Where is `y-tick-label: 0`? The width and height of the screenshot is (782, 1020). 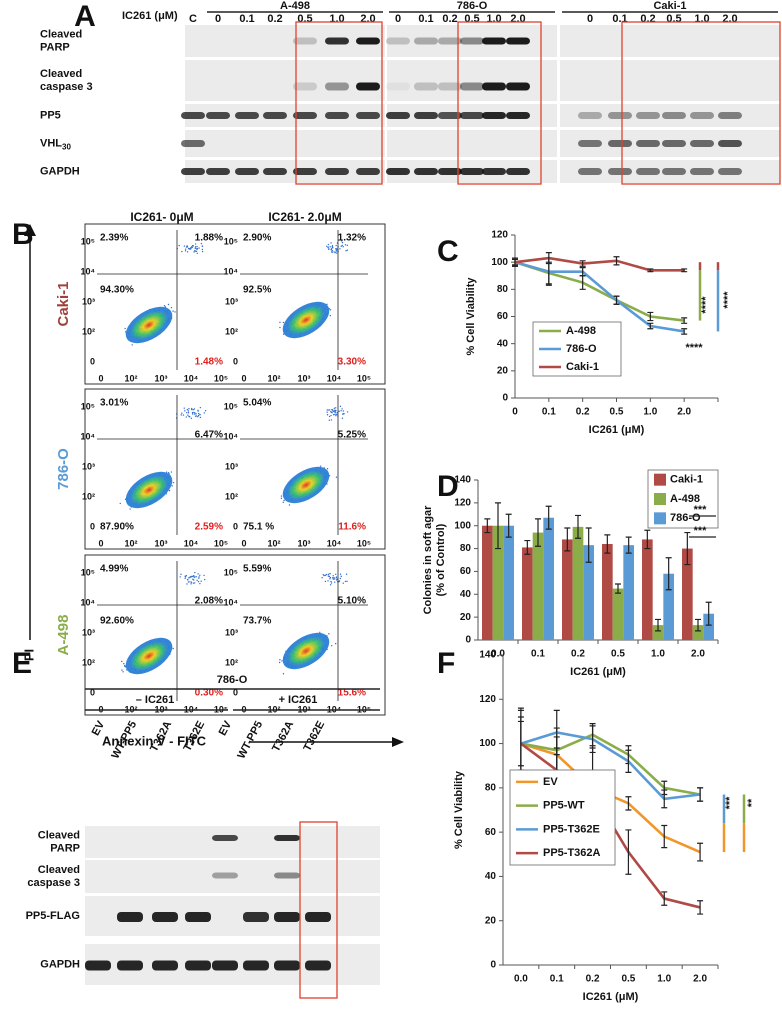
y-tick-label: 0 is located at coordinates (92, 361).